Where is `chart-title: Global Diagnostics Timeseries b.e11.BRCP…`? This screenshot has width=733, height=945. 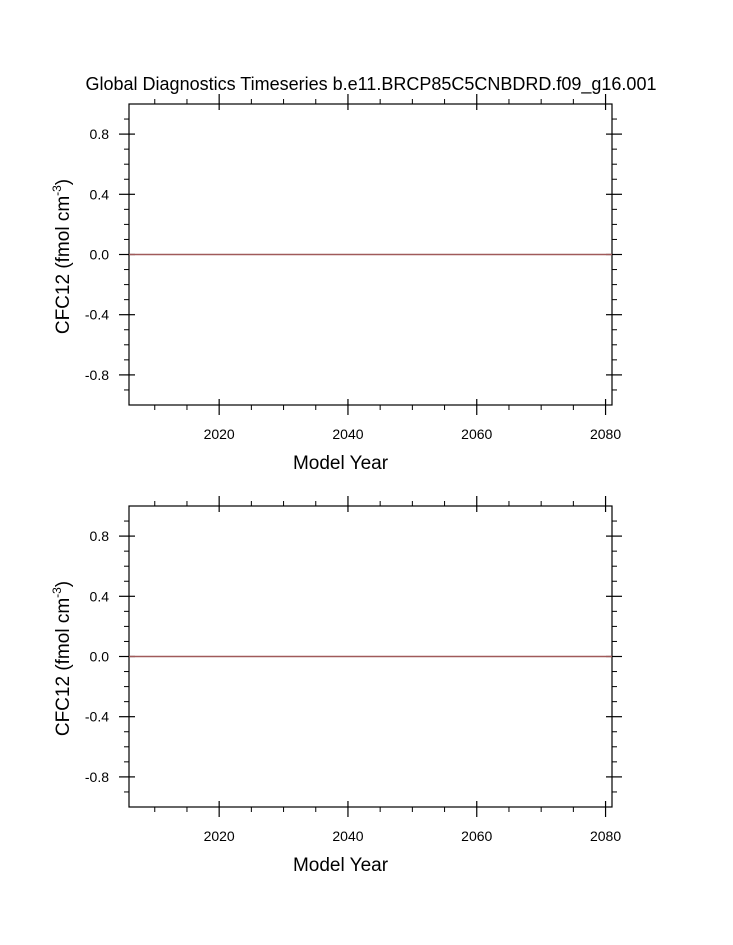
chart-title: Global Diagnostics Timeseries b.e11.BRCP… is located at coordinates (371, 84).